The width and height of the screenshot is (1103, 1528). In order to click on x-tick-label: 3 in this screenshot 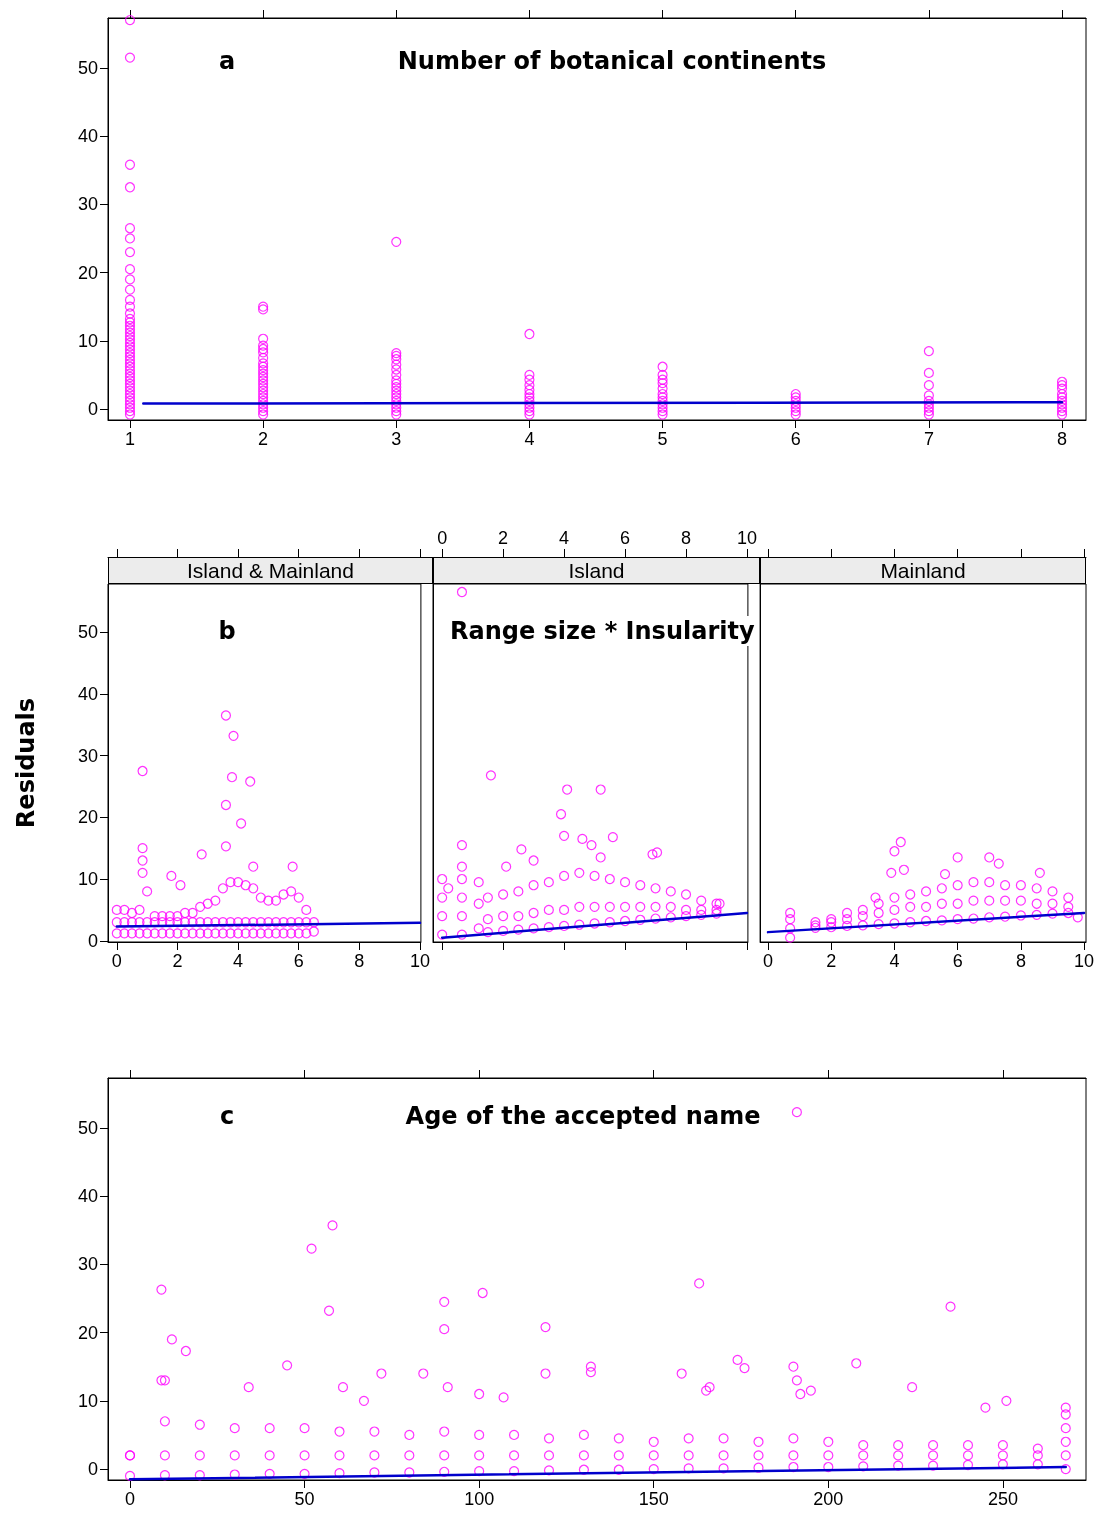, I will do `click(396, 439)`.